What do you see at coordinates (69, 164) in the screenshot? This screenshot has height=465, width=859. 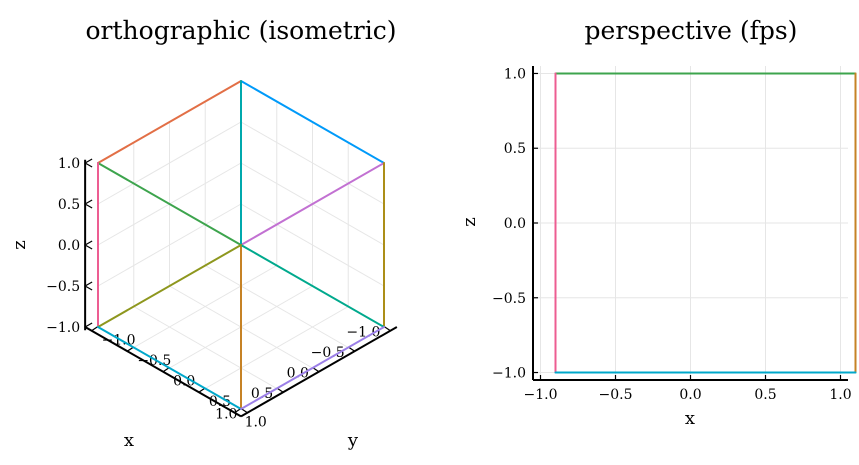 I see `z-tick-label: 1.0` at bounding box center [69, 164].